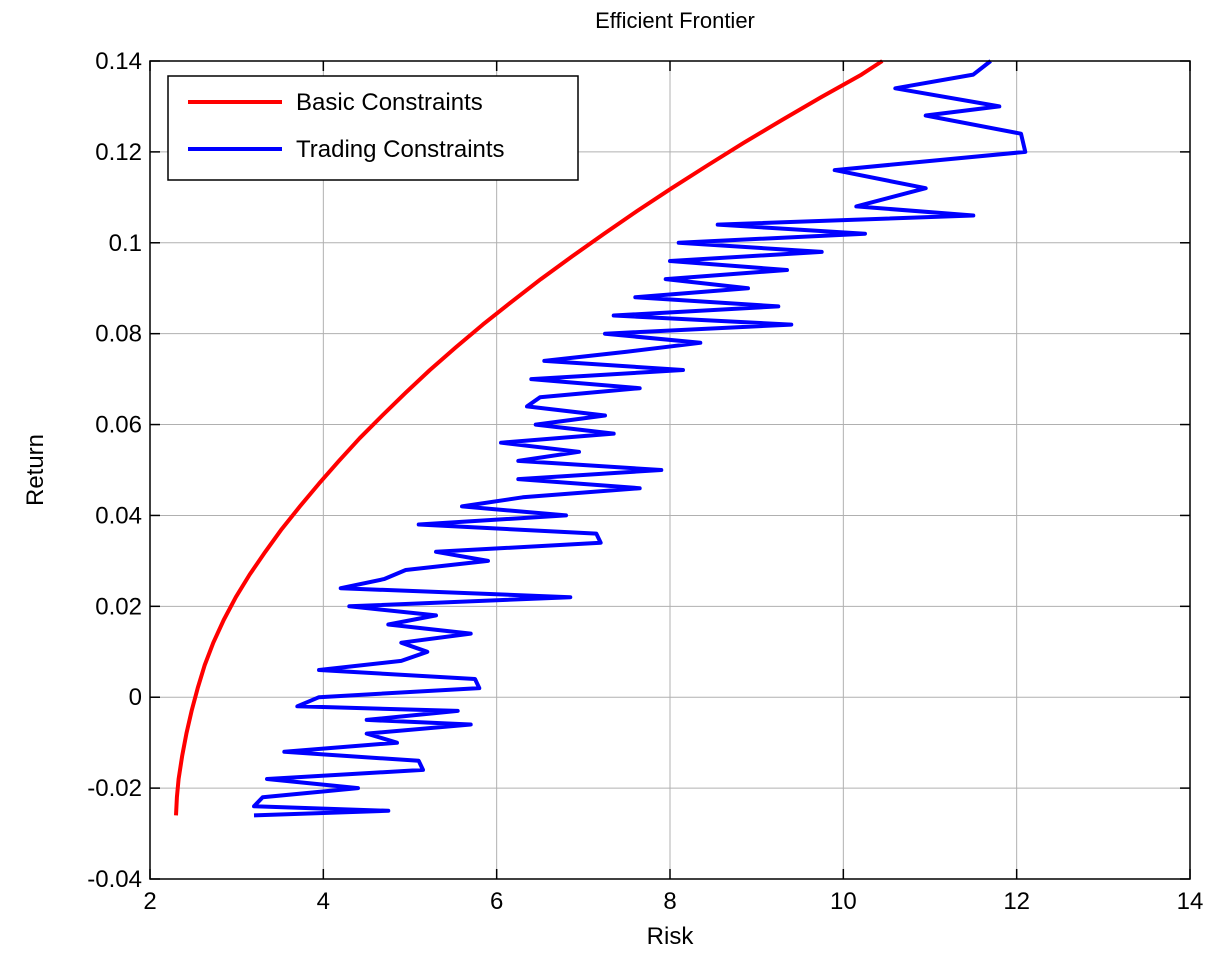  What do you see at coordinates (400, 149) in the screenshot?
I see `legend-label-trading-constraints: Trading Constraints` at bounding box center [400, 149].